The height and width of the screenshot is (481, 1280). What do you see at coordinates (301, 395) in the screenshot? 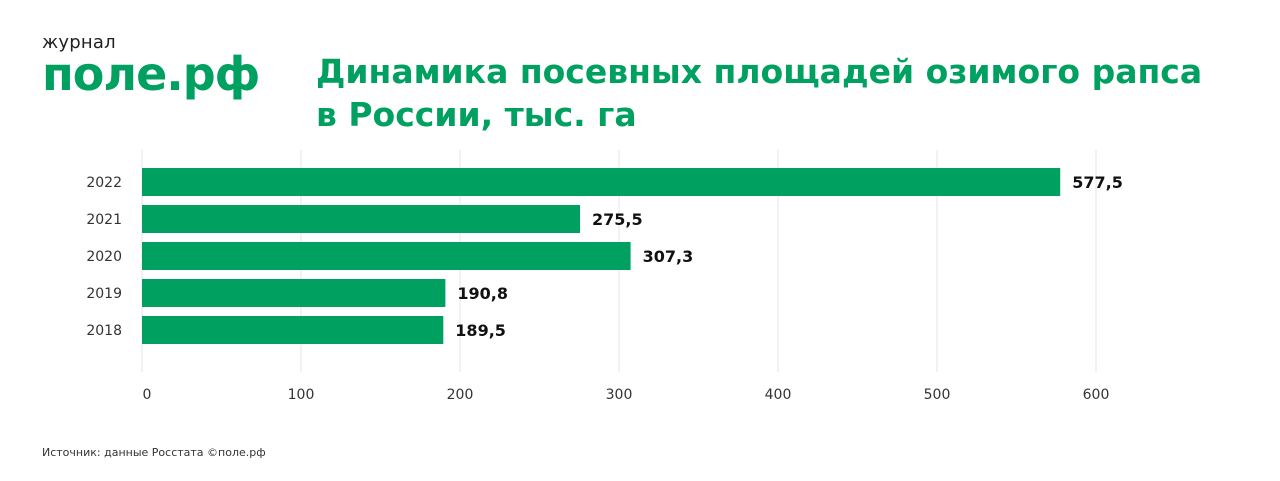
I see `x-tick-label: 100` at bounding box center [301, 395].